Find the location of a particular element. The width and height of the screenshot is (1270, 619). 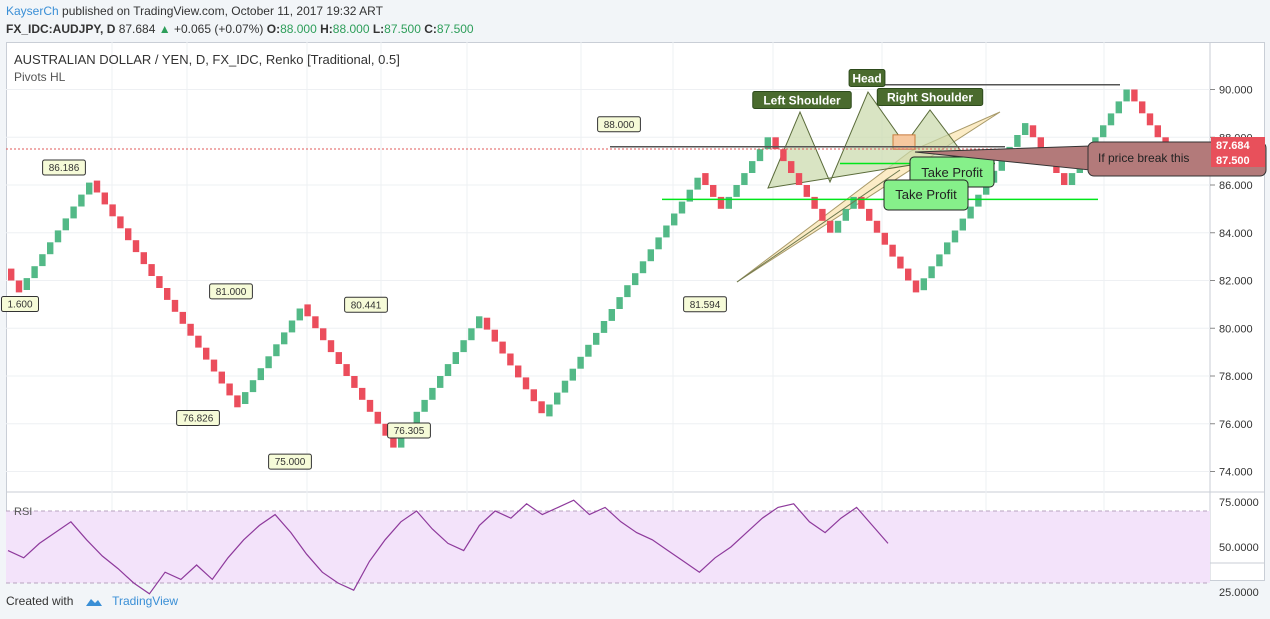

rsi-label: RSI is located at coordinates (23, 512).